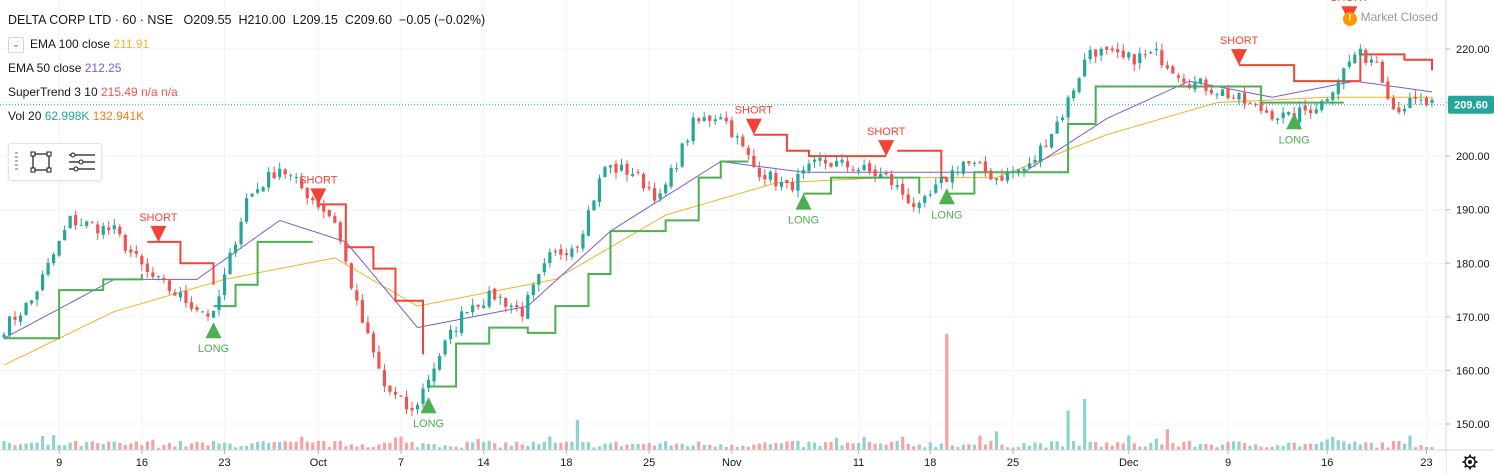 The image size is (1494, 474). What do you see at coordinates (82, 162) in the screenshot?
I see `horizontal-lines-tool-icon` at bounding box center [82, 162].